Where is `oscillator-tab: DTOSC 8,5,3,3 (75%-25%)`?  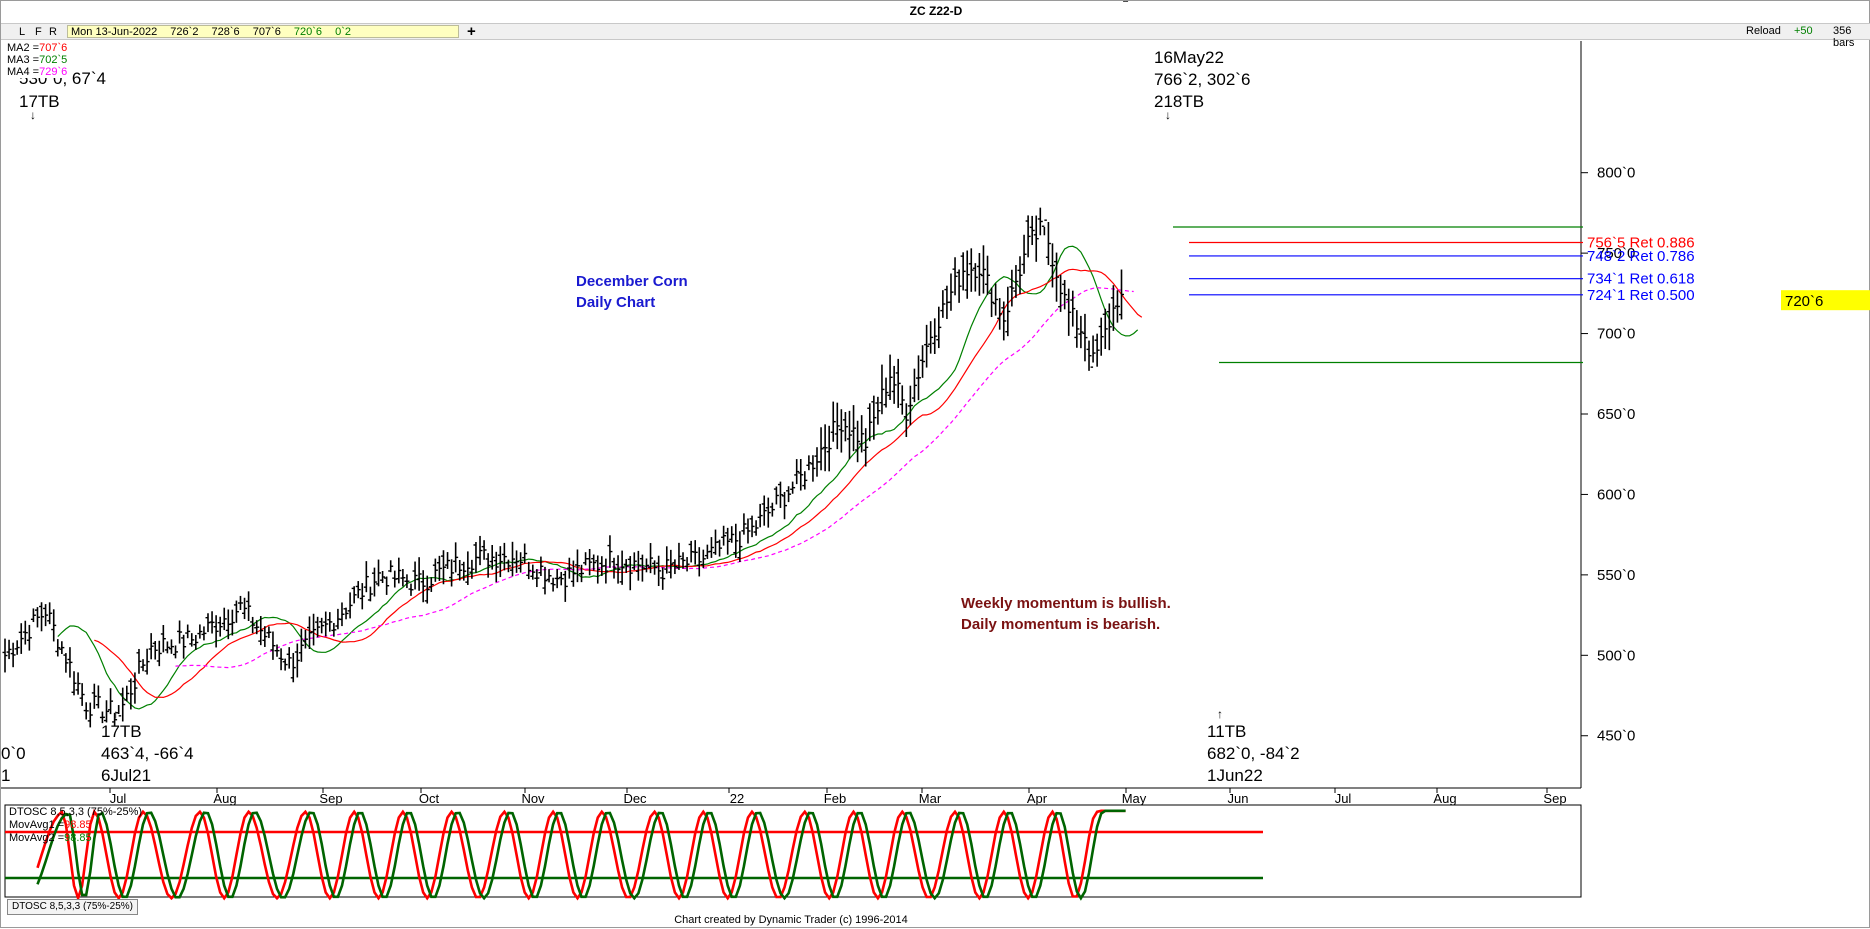
oscillator-tab: DTOSC 8,5,3,3 (75%-25%) is located at coordinates (72, 907).